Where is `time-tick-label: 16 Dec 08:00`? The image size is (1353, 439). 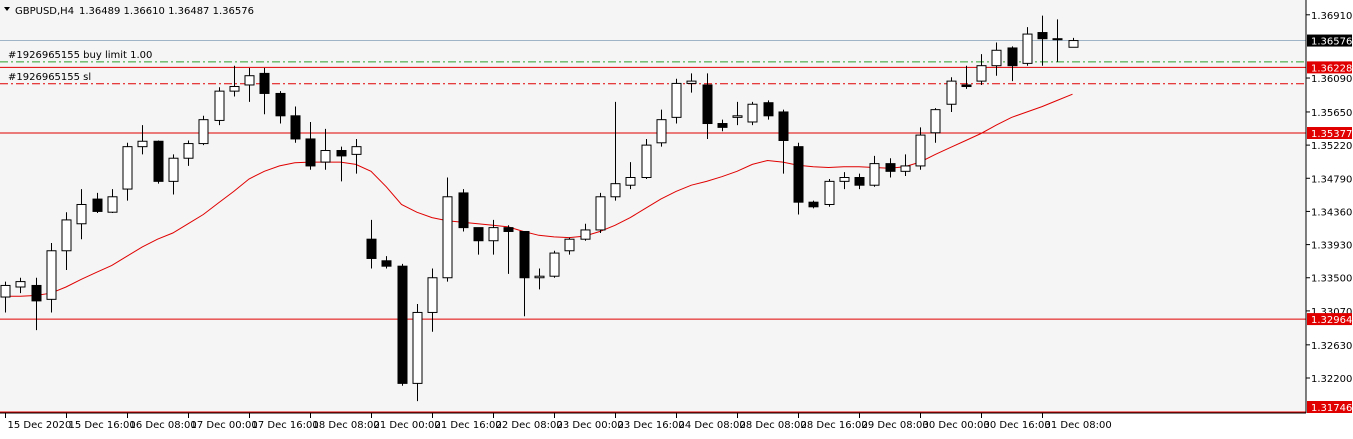
time-tick-label: 16 Dec 08:00 is located at coordinates (163, 425).